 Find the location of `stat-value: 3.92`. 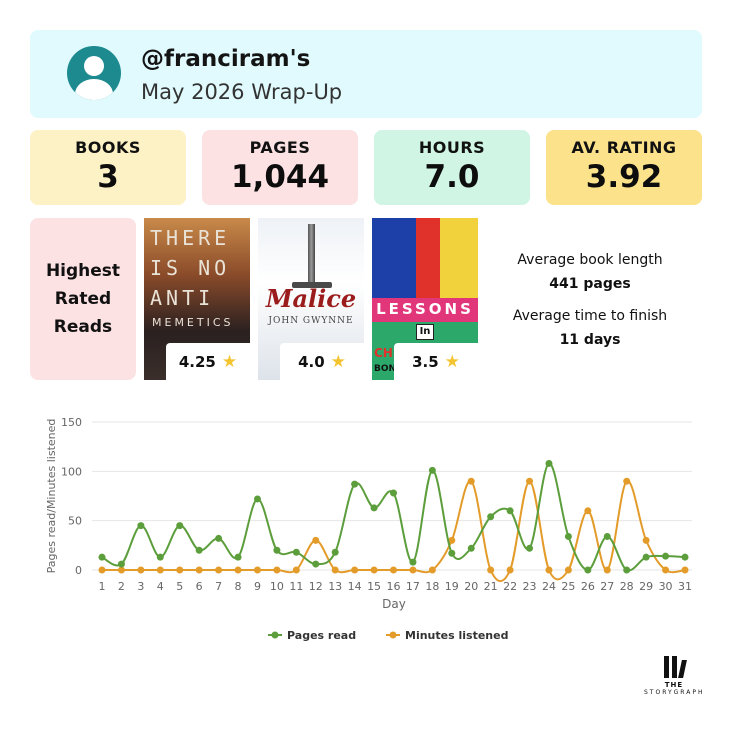

stat-value: 3.92 is located at coordinates (624, 177).